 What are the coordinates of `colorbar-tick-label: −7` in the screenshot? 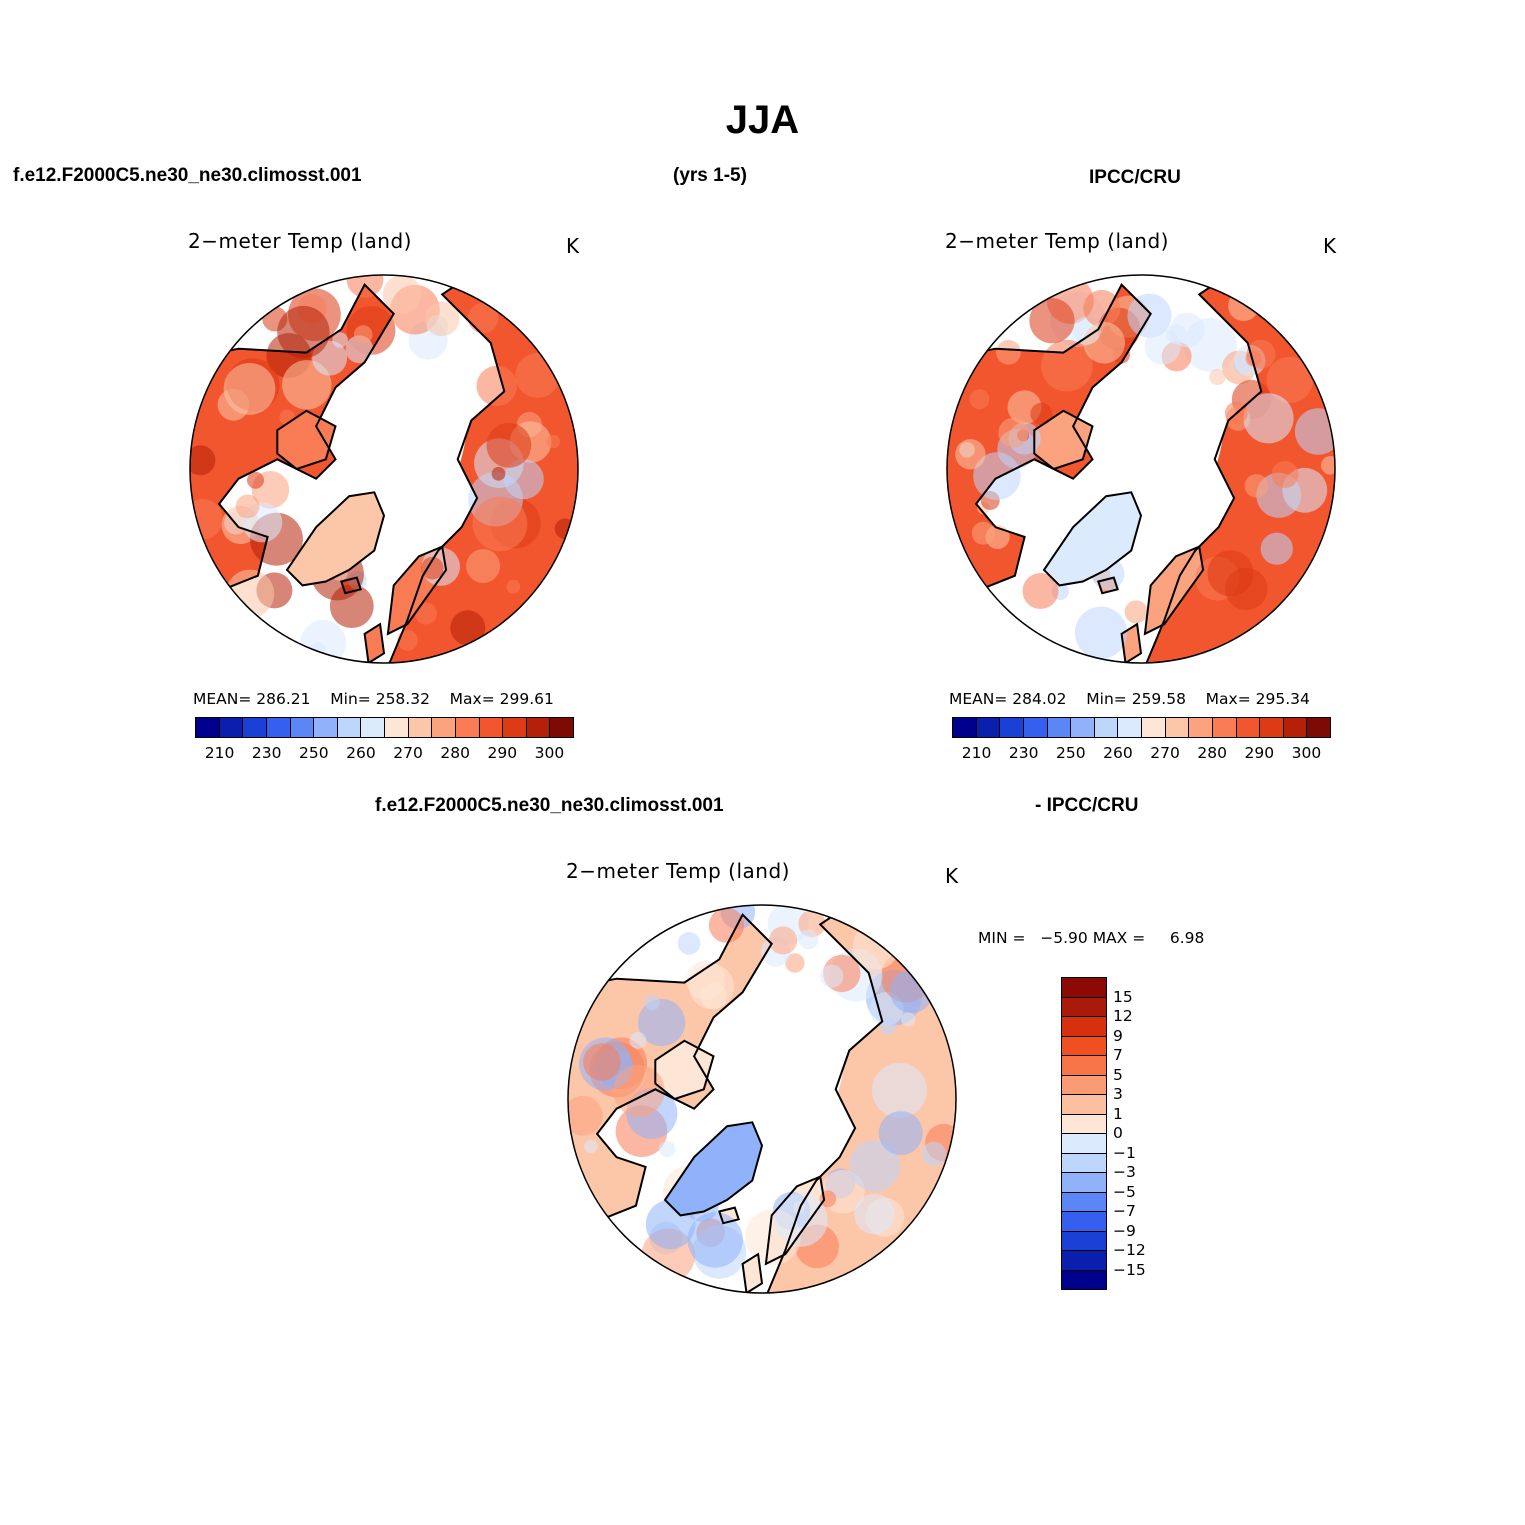 It's located at (1124, 1211).